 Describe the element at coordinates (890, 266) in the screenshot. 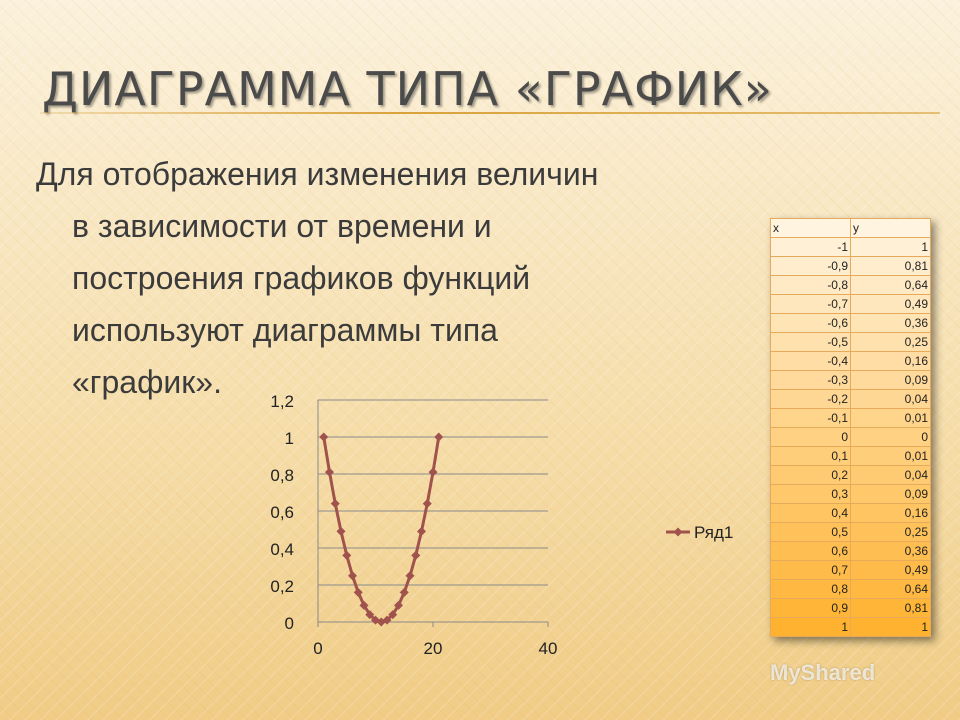

I see `table-cell: 0,81` at that location.